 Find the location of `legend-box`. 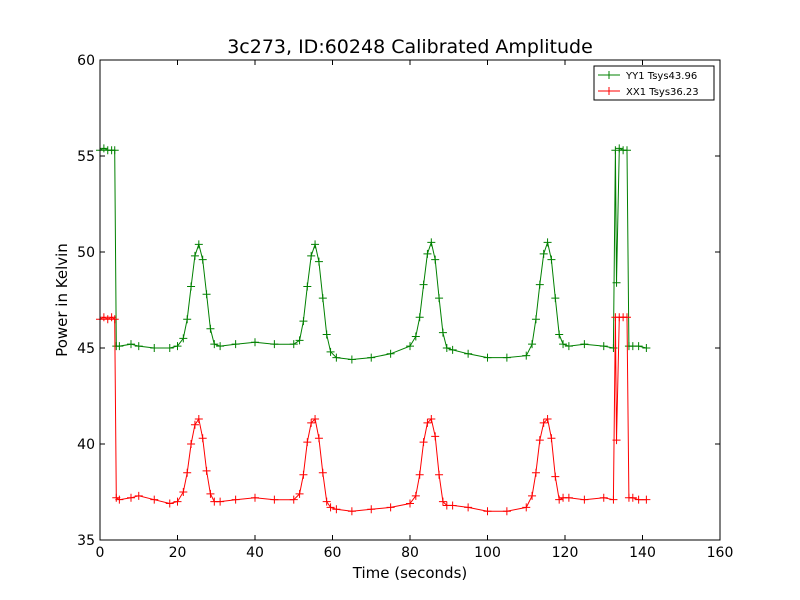

legend-box is located at coordinates (654, 83).